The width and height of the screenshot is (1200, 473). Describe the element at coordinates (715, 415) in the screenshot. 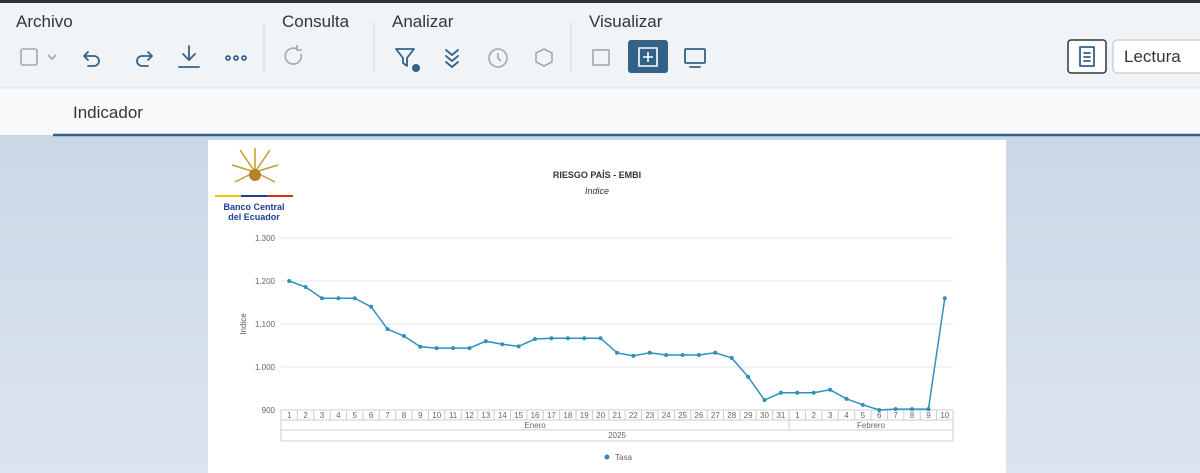

I see `x-tick-label: 27` at that location.